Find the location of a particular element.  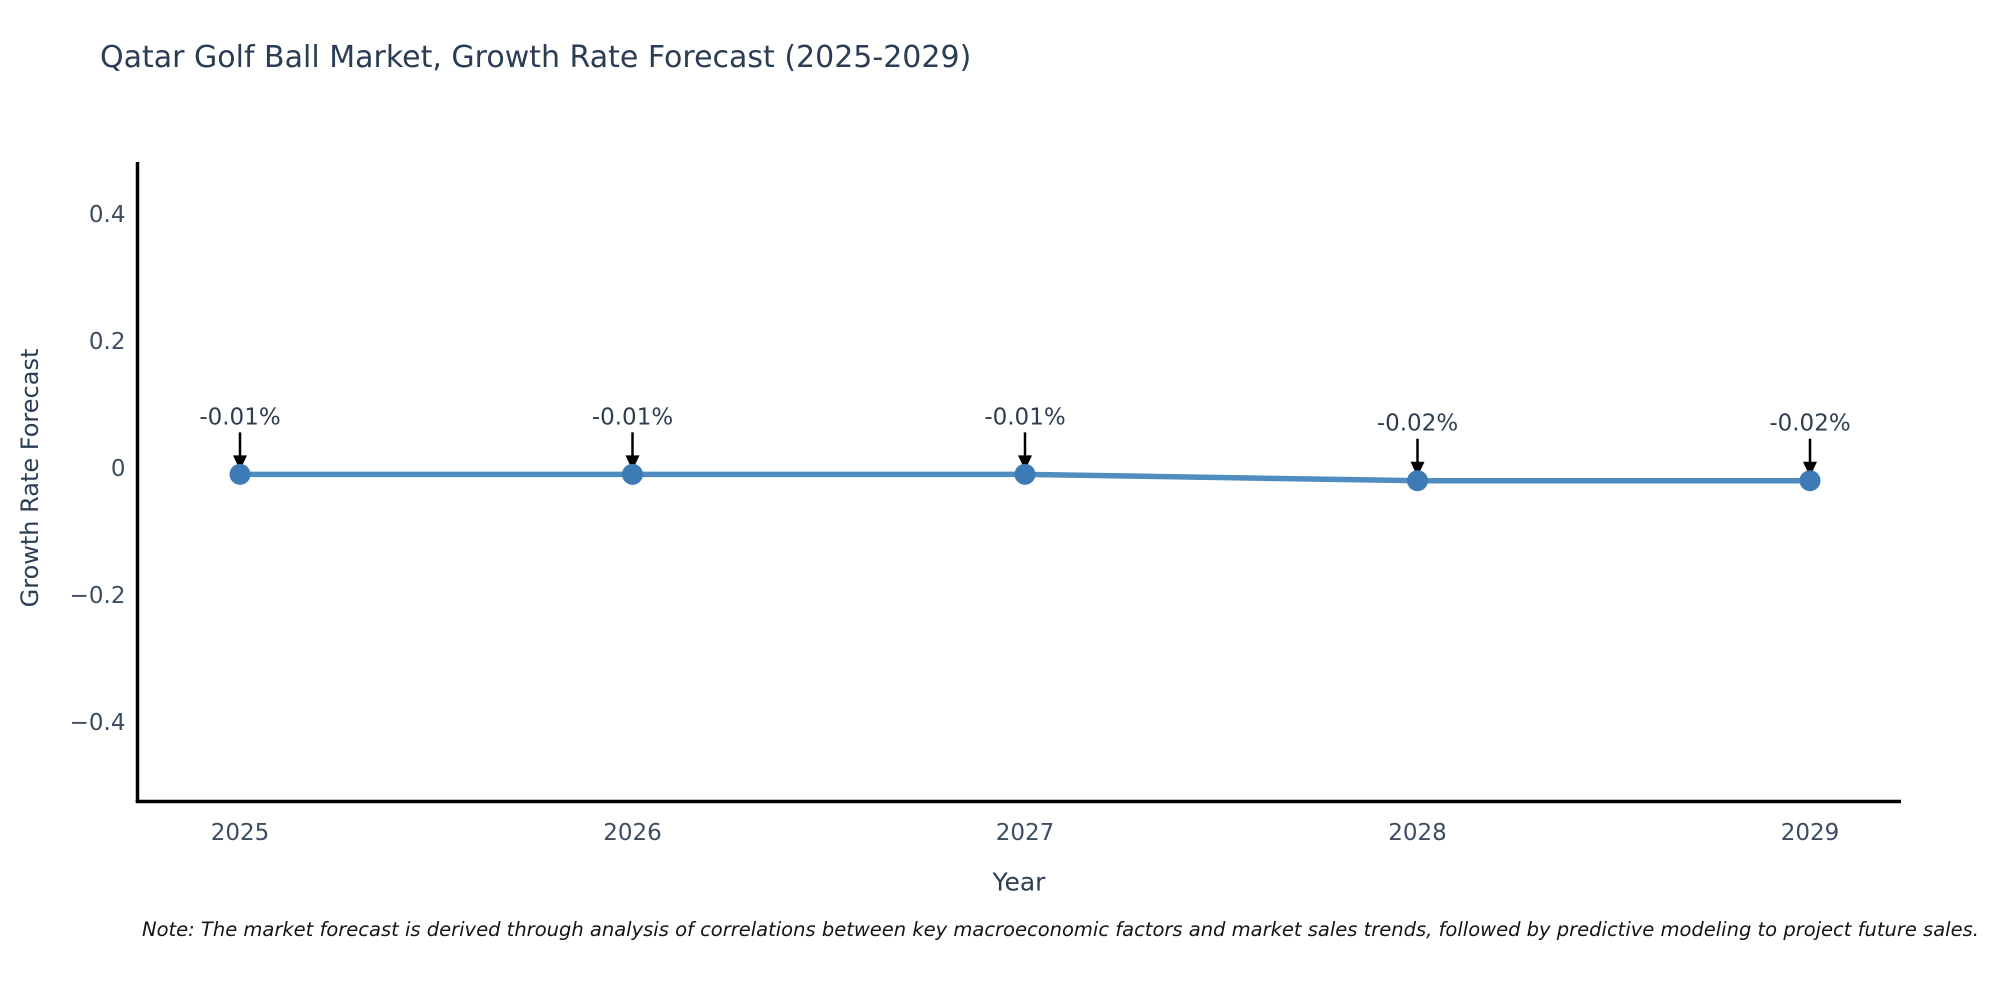

y-tick-label: 0.4 is located at coordinates (107, 215).